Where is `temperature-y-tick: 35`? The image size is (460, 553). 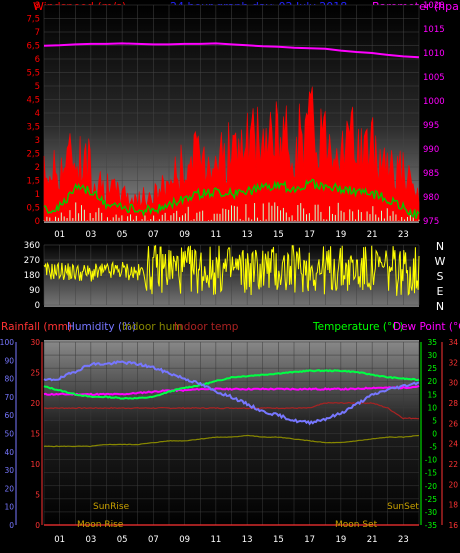 temperature-y-tick: 35 is located at coordinates (432, 342).